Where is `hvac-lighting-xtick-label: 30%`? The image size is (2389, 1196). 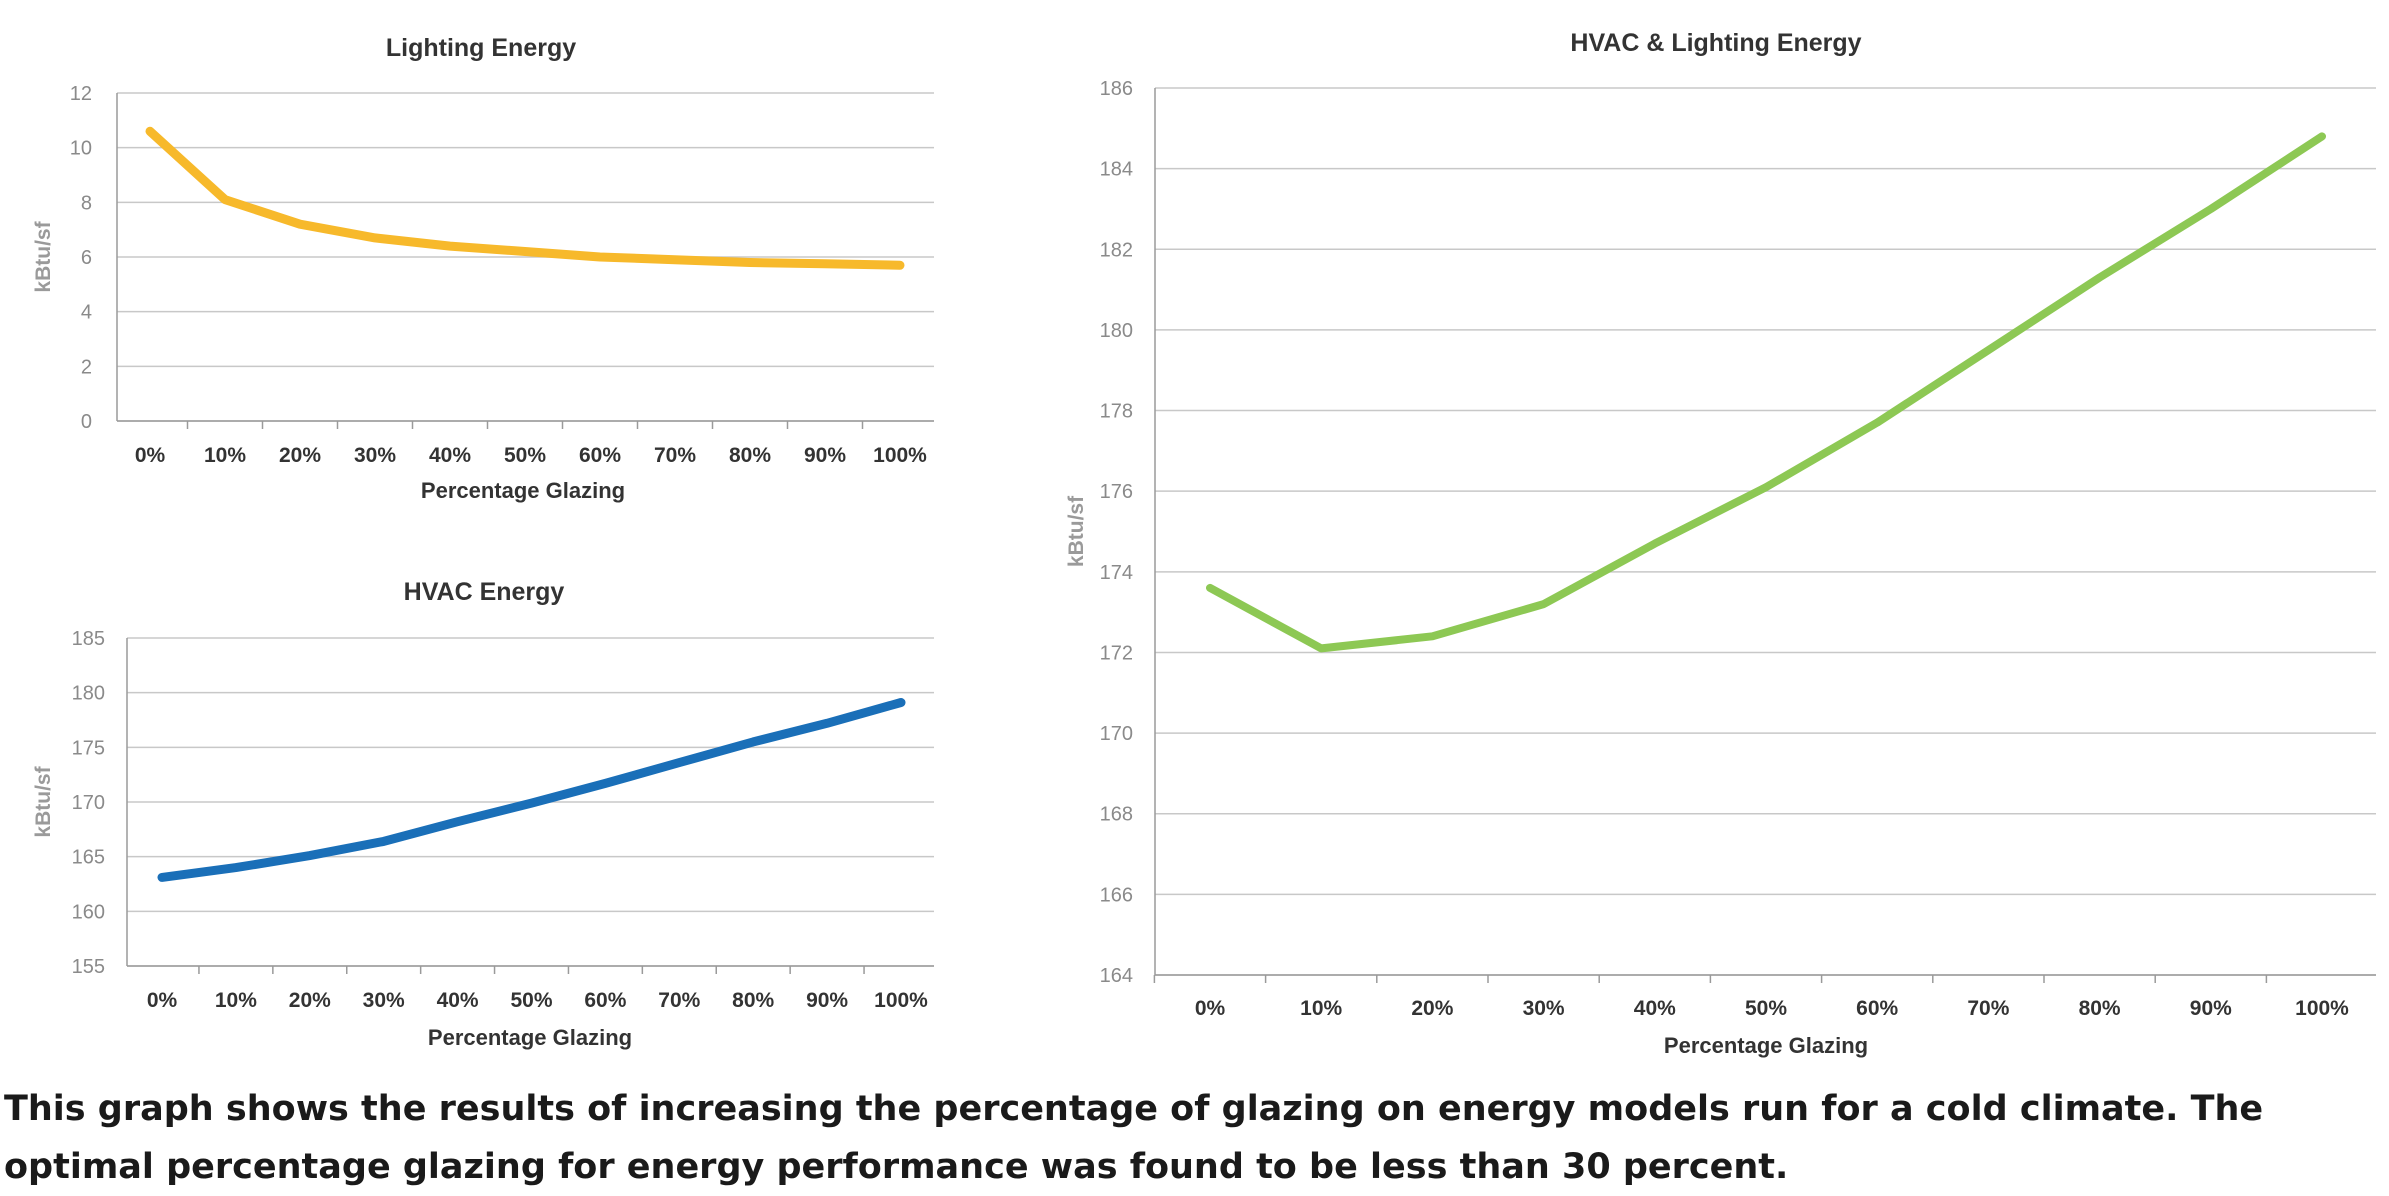 hvac-lighting-xtick-label: 30% is located at coordinates (1544, 1008).